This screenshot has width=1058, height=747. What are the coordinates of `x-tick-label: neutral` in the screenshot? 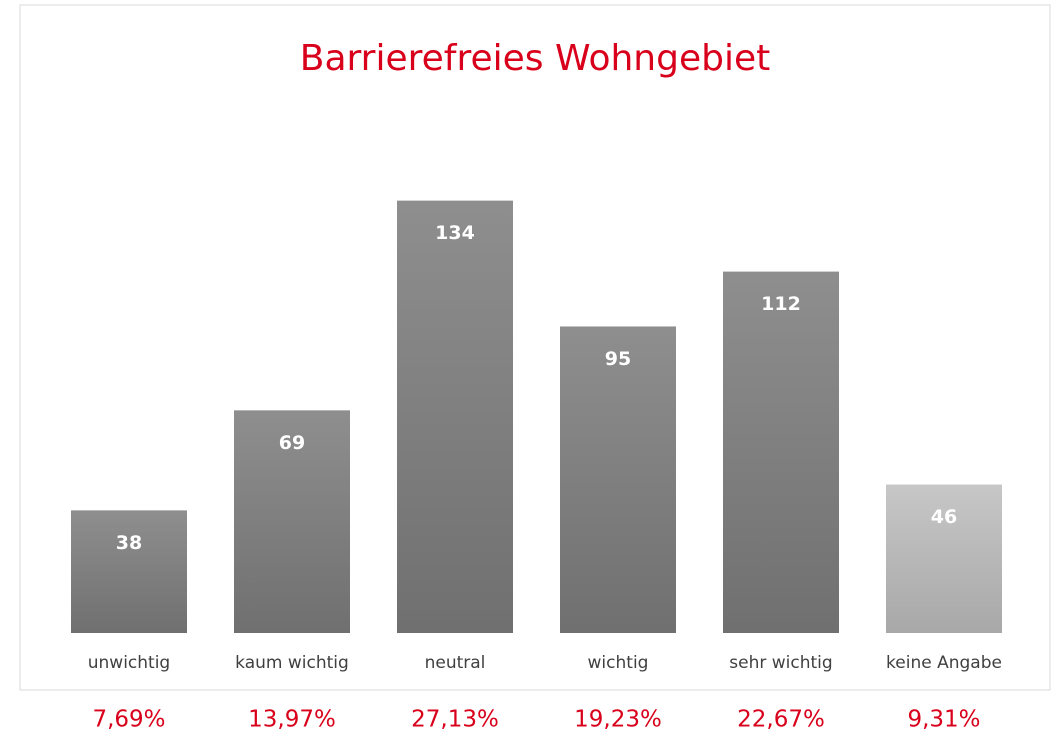 It's located at (455, 663).